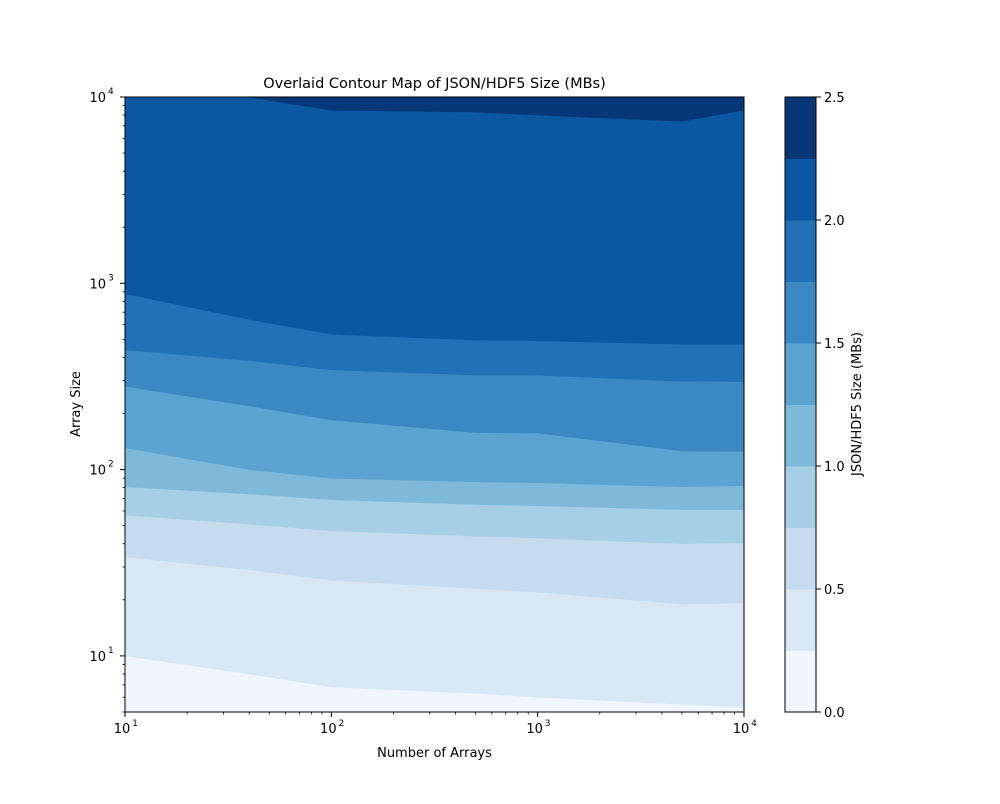  I want to click on x-axis-label: Number of Arrays, so click(434, 753).